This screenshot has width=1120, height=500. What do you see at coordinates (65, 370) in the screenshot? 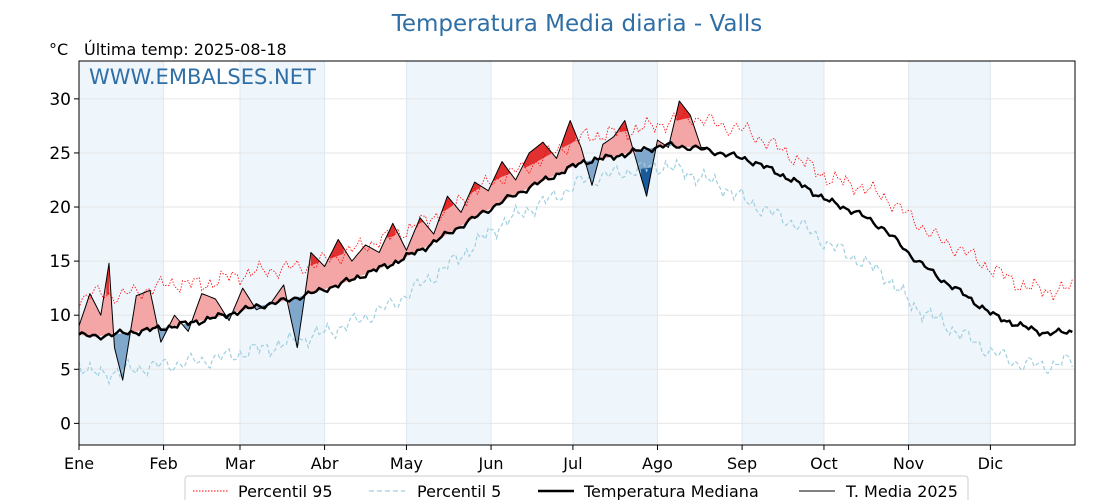
I see `y-tick-label-5: 5` at bounding box center [65, 370].